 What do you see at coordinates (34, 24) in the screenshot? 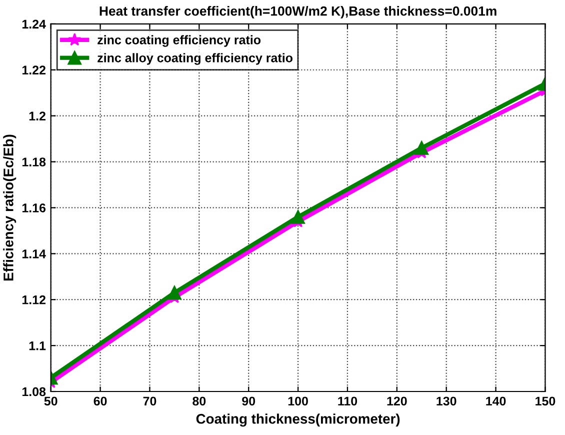
I see `y-tick-label: 1.24` at bounding box center [34, 24].